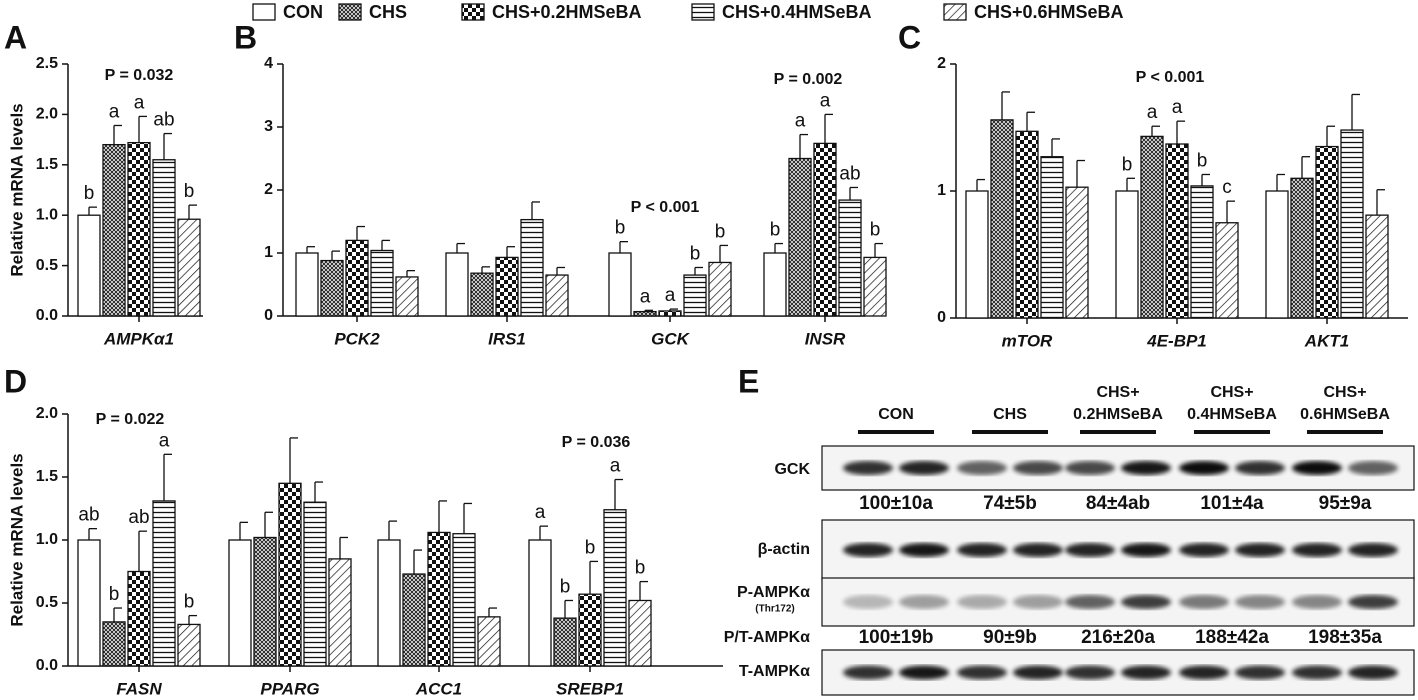 The width and height of the screenshot is (1418, 700). Describe the element at coordinates (1345, 637) in the screenshot. I see `ratio-quant: 198±35a` at that location.